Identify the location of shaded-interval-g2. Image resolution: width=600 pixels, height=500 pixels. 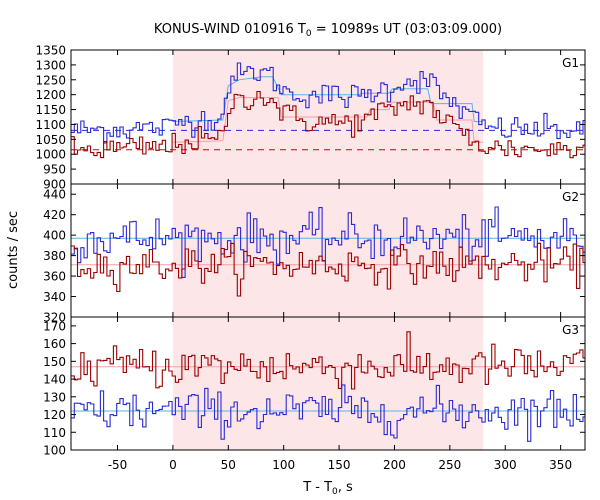
(328, 250).